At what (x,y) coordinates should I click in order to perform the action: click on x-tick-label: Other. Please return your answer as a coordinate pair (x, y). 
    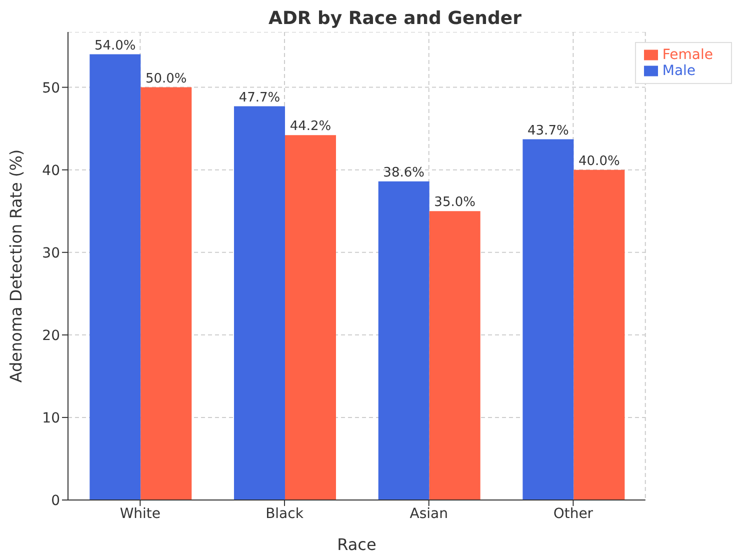
    Looking at the image, I should click on (573, 514).